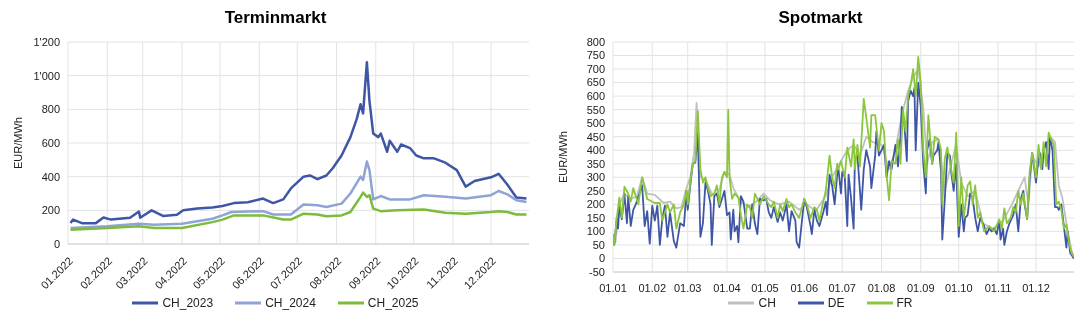 This screenshot has width=1089, height=329. I want to click on chart-title: Spotmarkt, so click(820, 18).